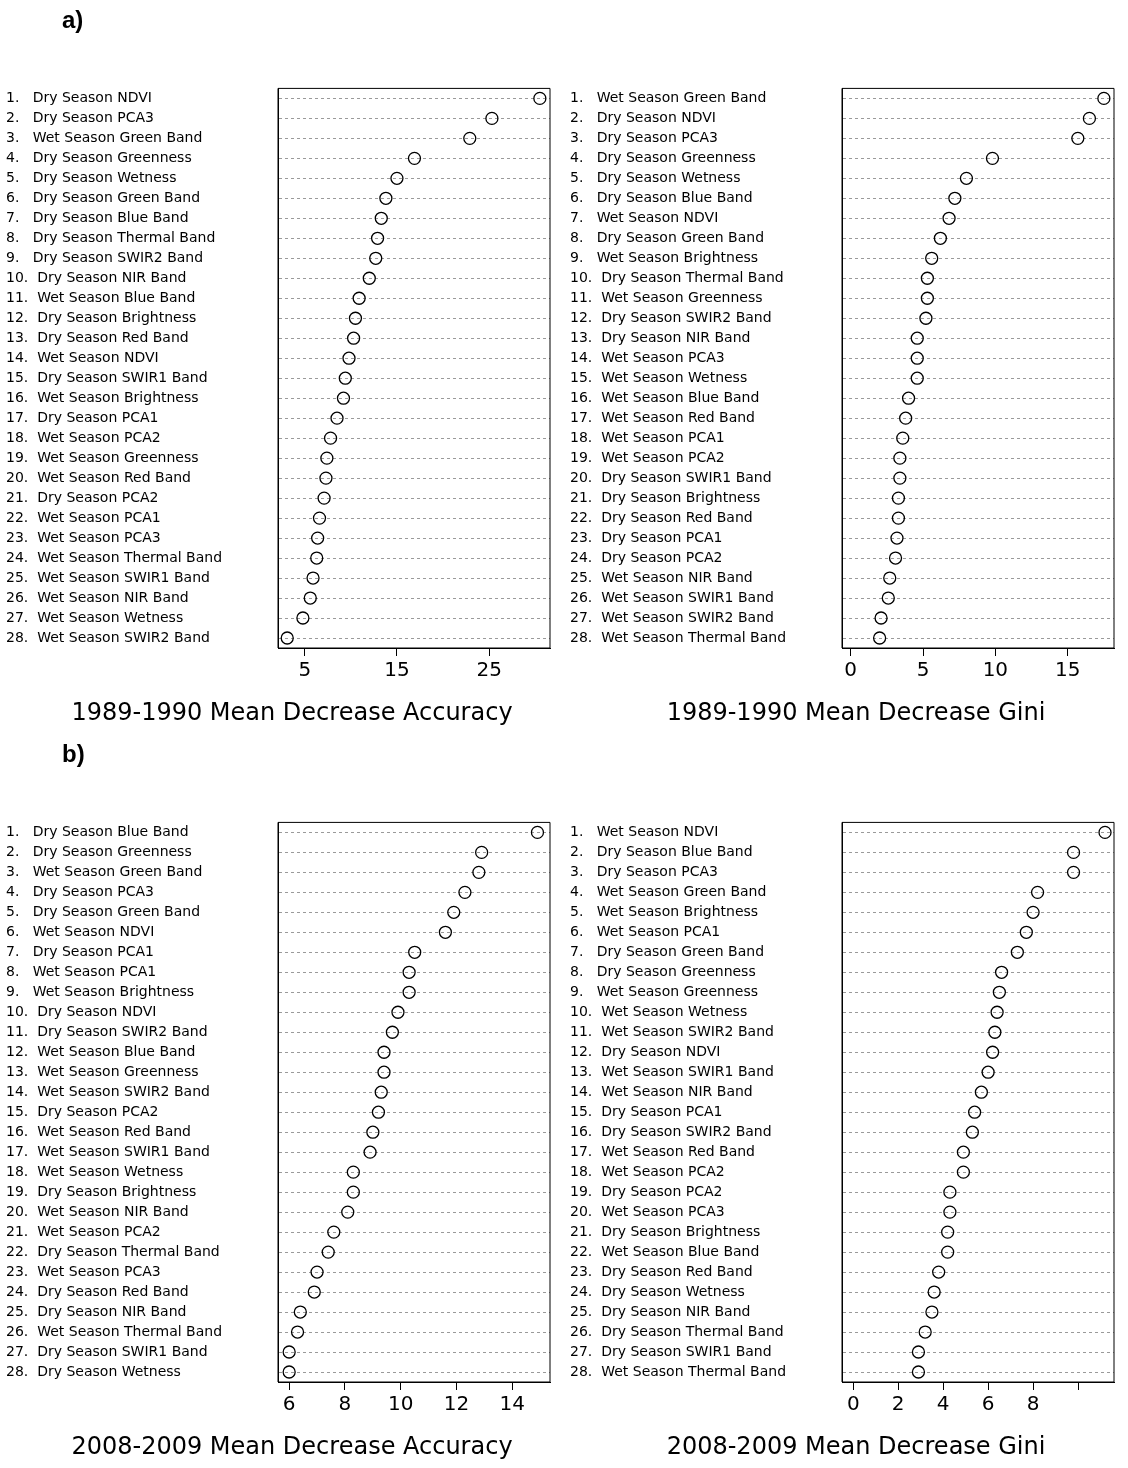 This screenshot has height=1468, width=1128. I want to click on y-tick-label: 12. Wet Season Blue Band, so click(101, 1050).